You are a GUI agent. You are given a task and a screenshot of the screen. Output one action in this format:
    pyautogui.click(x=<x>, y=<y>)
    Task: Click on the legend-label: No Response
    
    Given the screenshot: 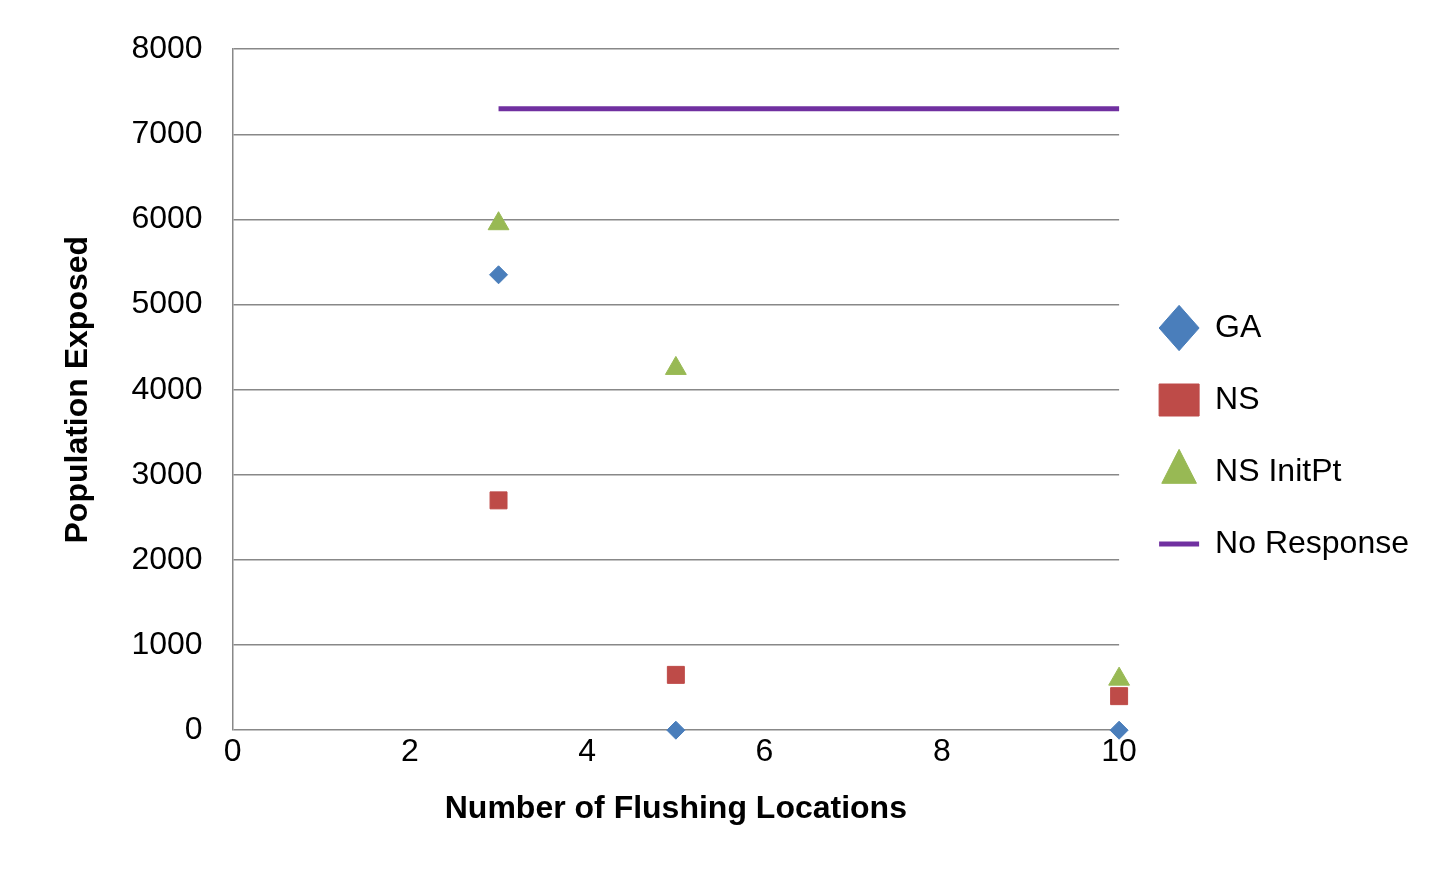 What is the action you would take?
    pyautogui.click(x=1312, y=541)
    